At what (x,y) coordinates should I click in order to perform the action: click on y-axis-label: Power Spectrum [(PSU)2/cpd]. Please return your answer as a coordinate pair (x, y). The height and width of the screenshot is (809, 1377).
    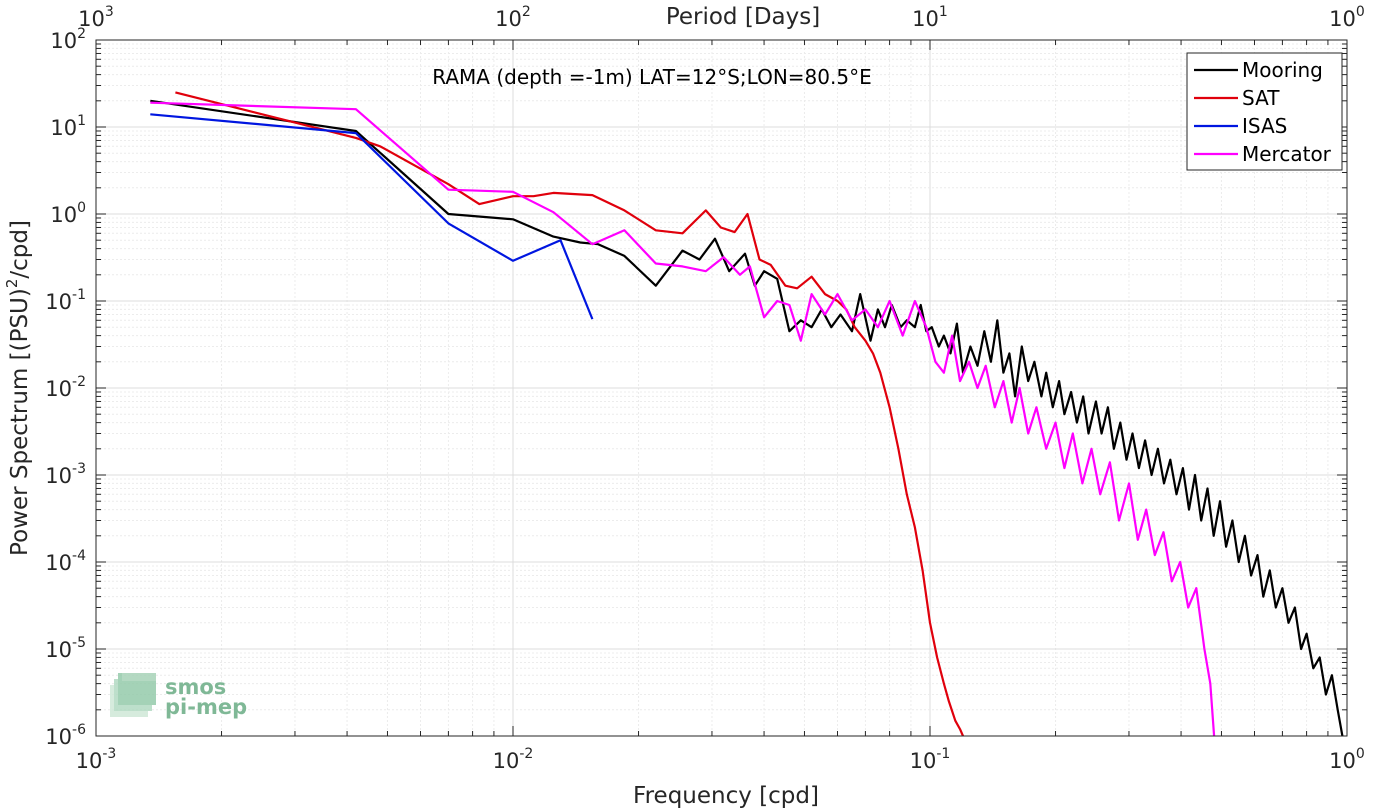
    Looking at the image, I should click on (18, 388).